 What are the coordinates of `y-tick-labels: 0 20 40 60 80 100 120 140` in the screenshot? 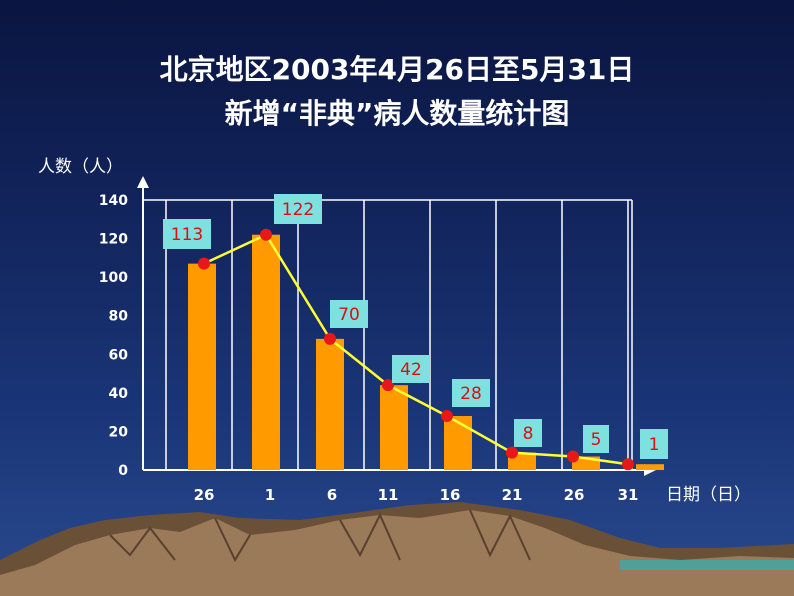 It's located at (113, 336).